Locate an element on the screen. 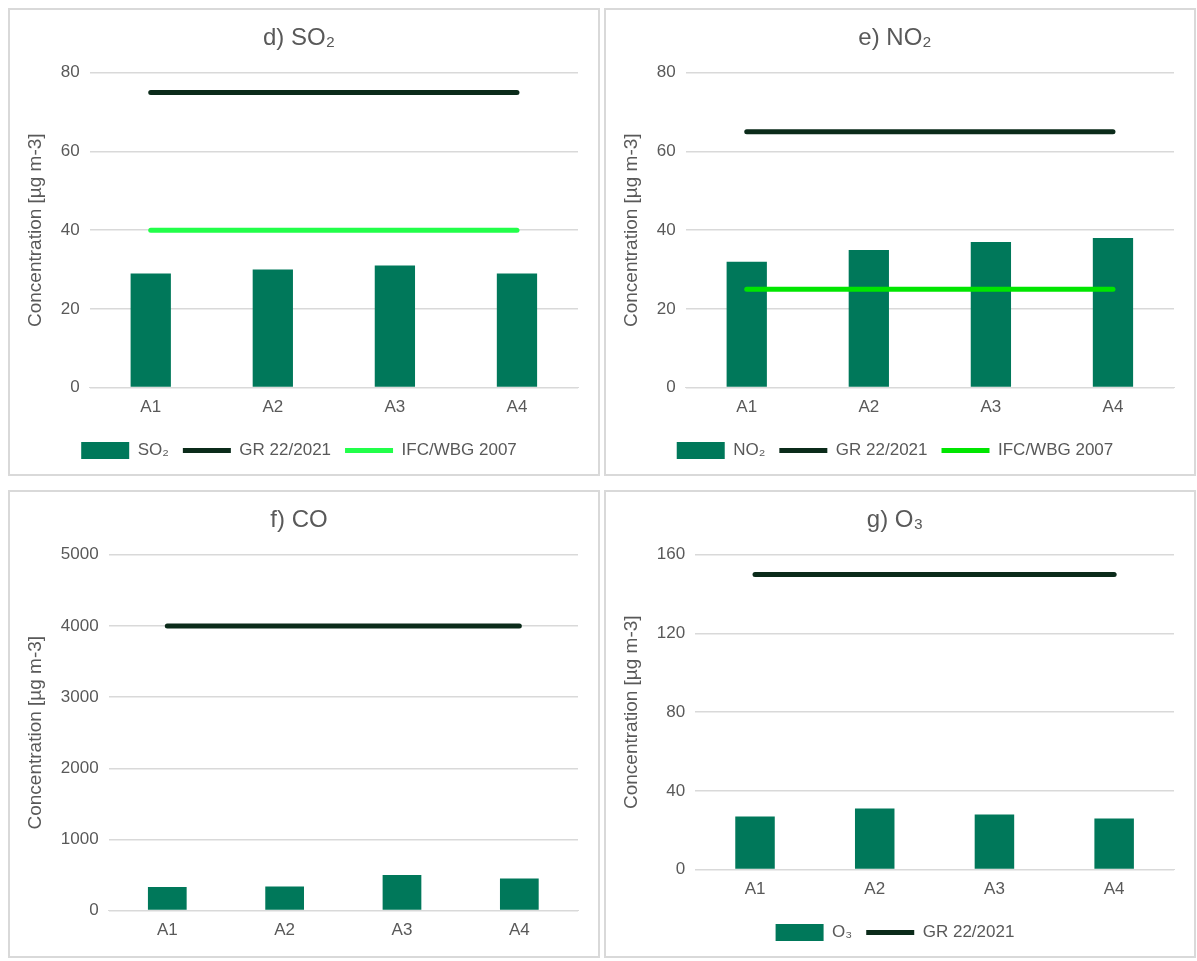  y-tick-label: 120 is located at coordinates (671, 633).